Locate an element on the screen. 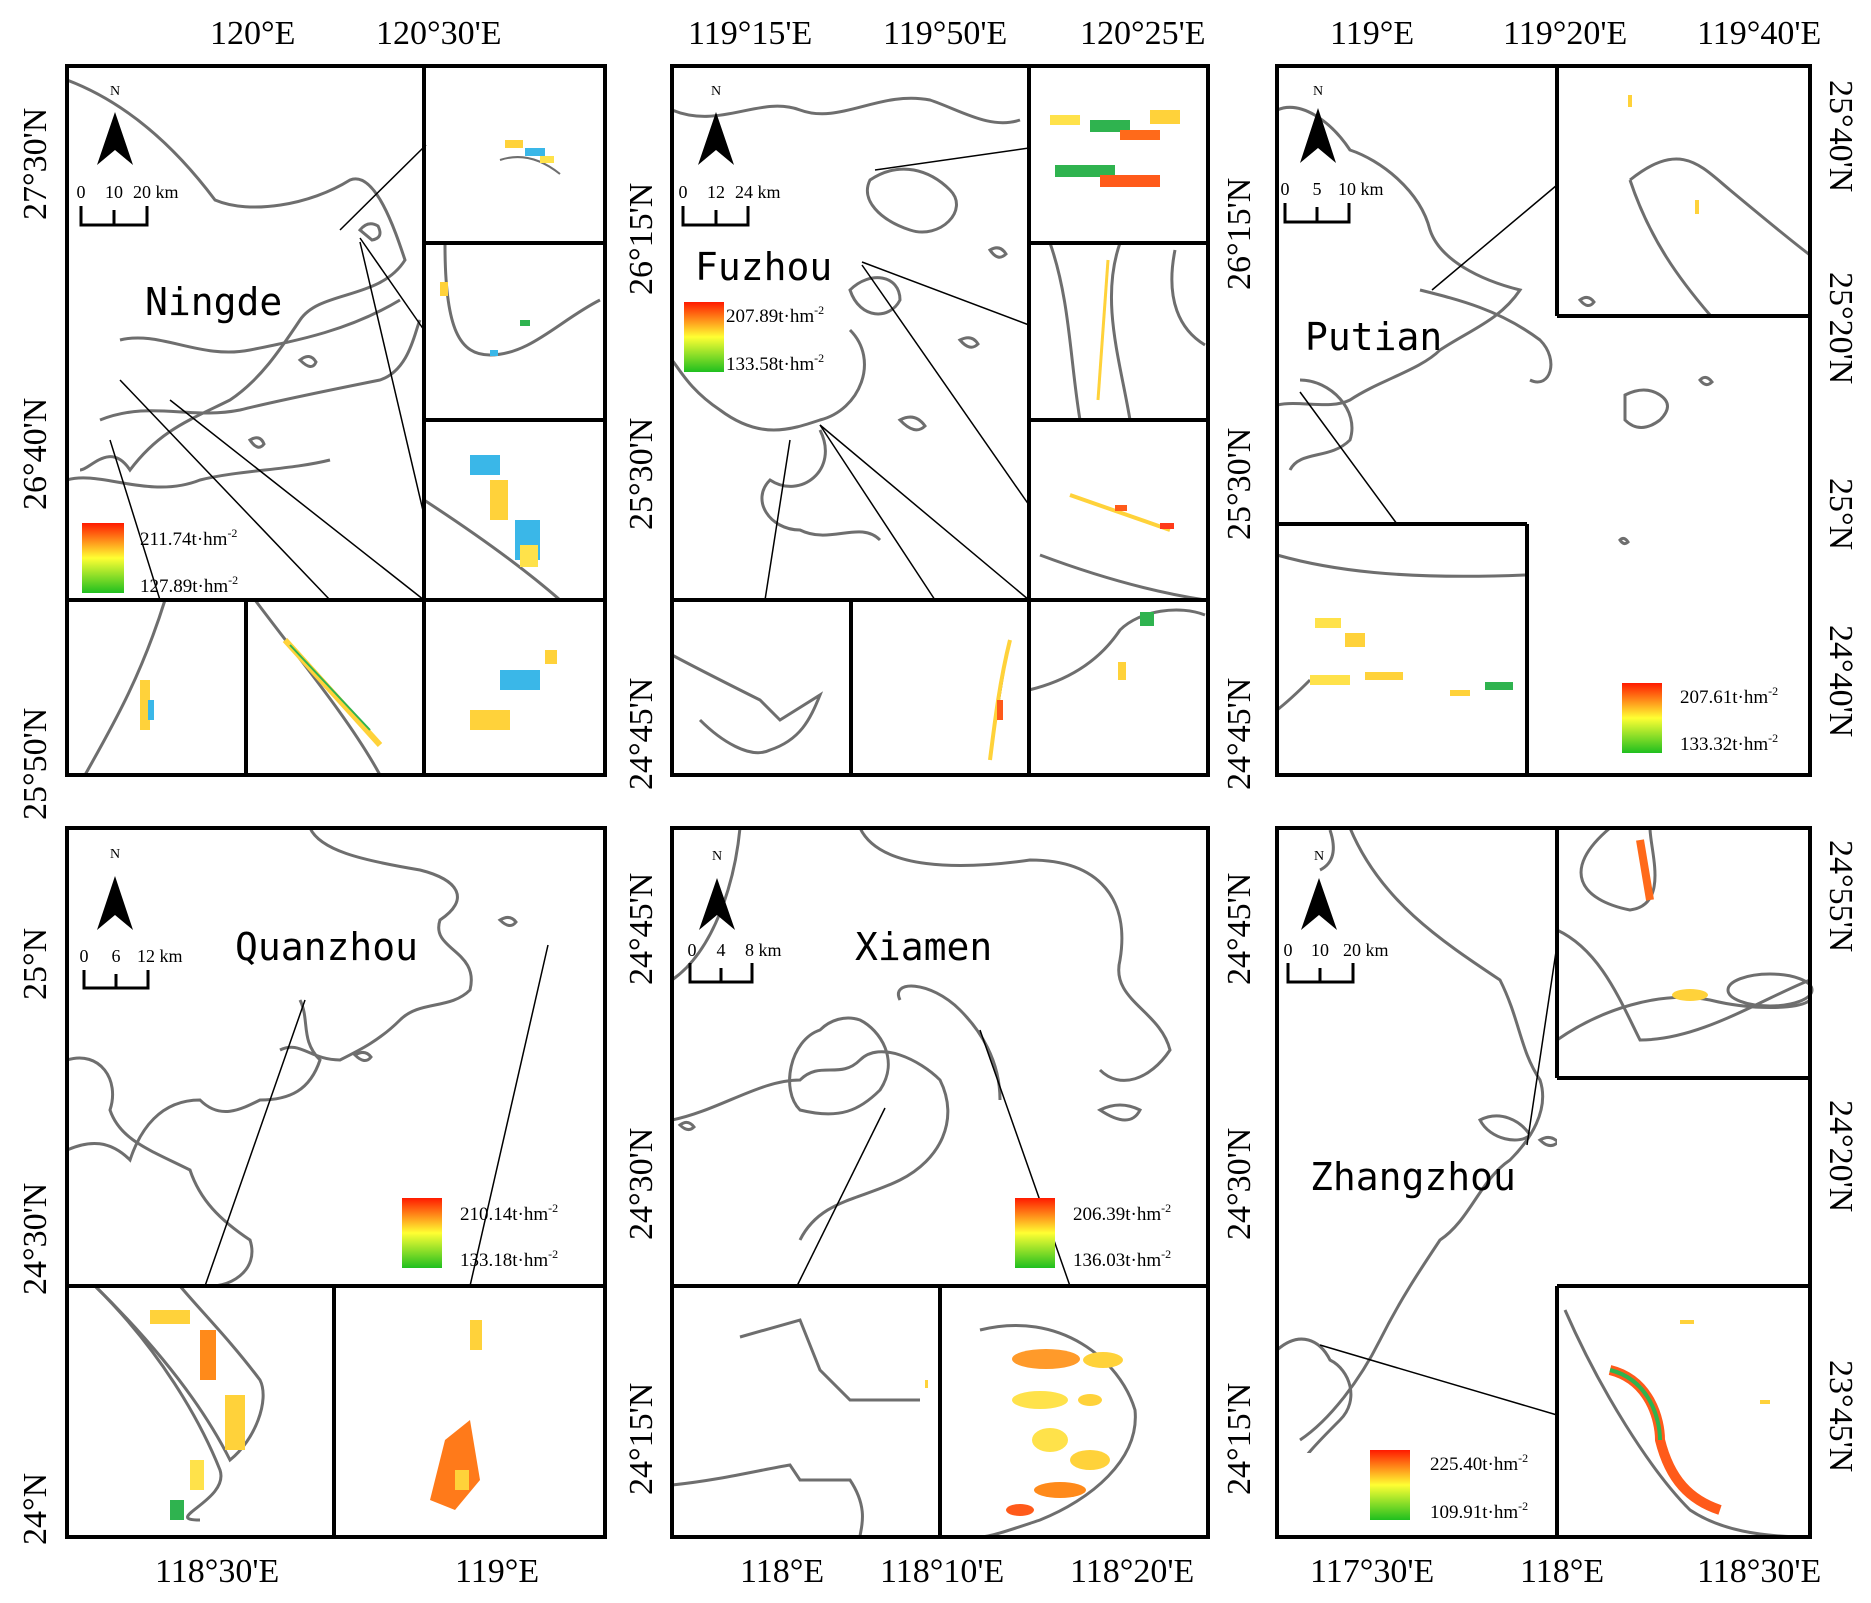 The width and height of the screenshot is (1871, 1603). quanzhou-coastline is located at coordinates (292, 1057).